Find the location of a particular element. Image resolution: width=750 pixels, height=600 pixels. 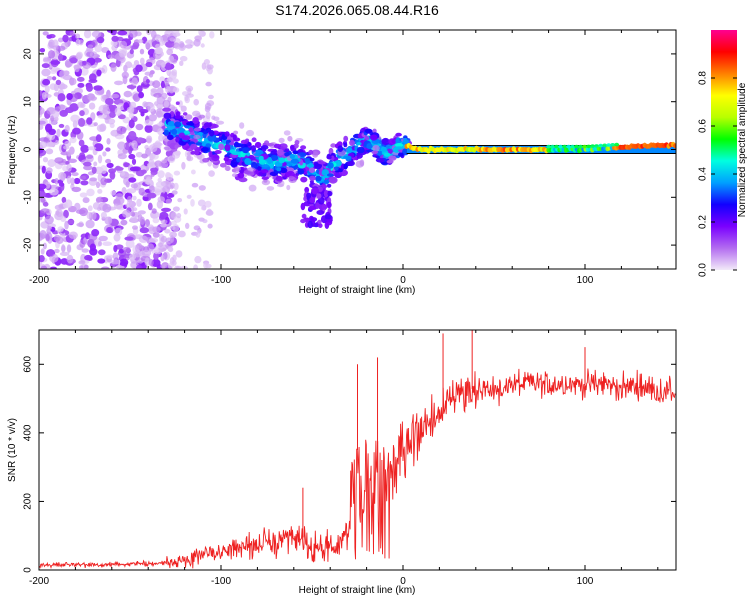

spectrogram-y-tick-label: 20 is located at coordinates (28, 54).